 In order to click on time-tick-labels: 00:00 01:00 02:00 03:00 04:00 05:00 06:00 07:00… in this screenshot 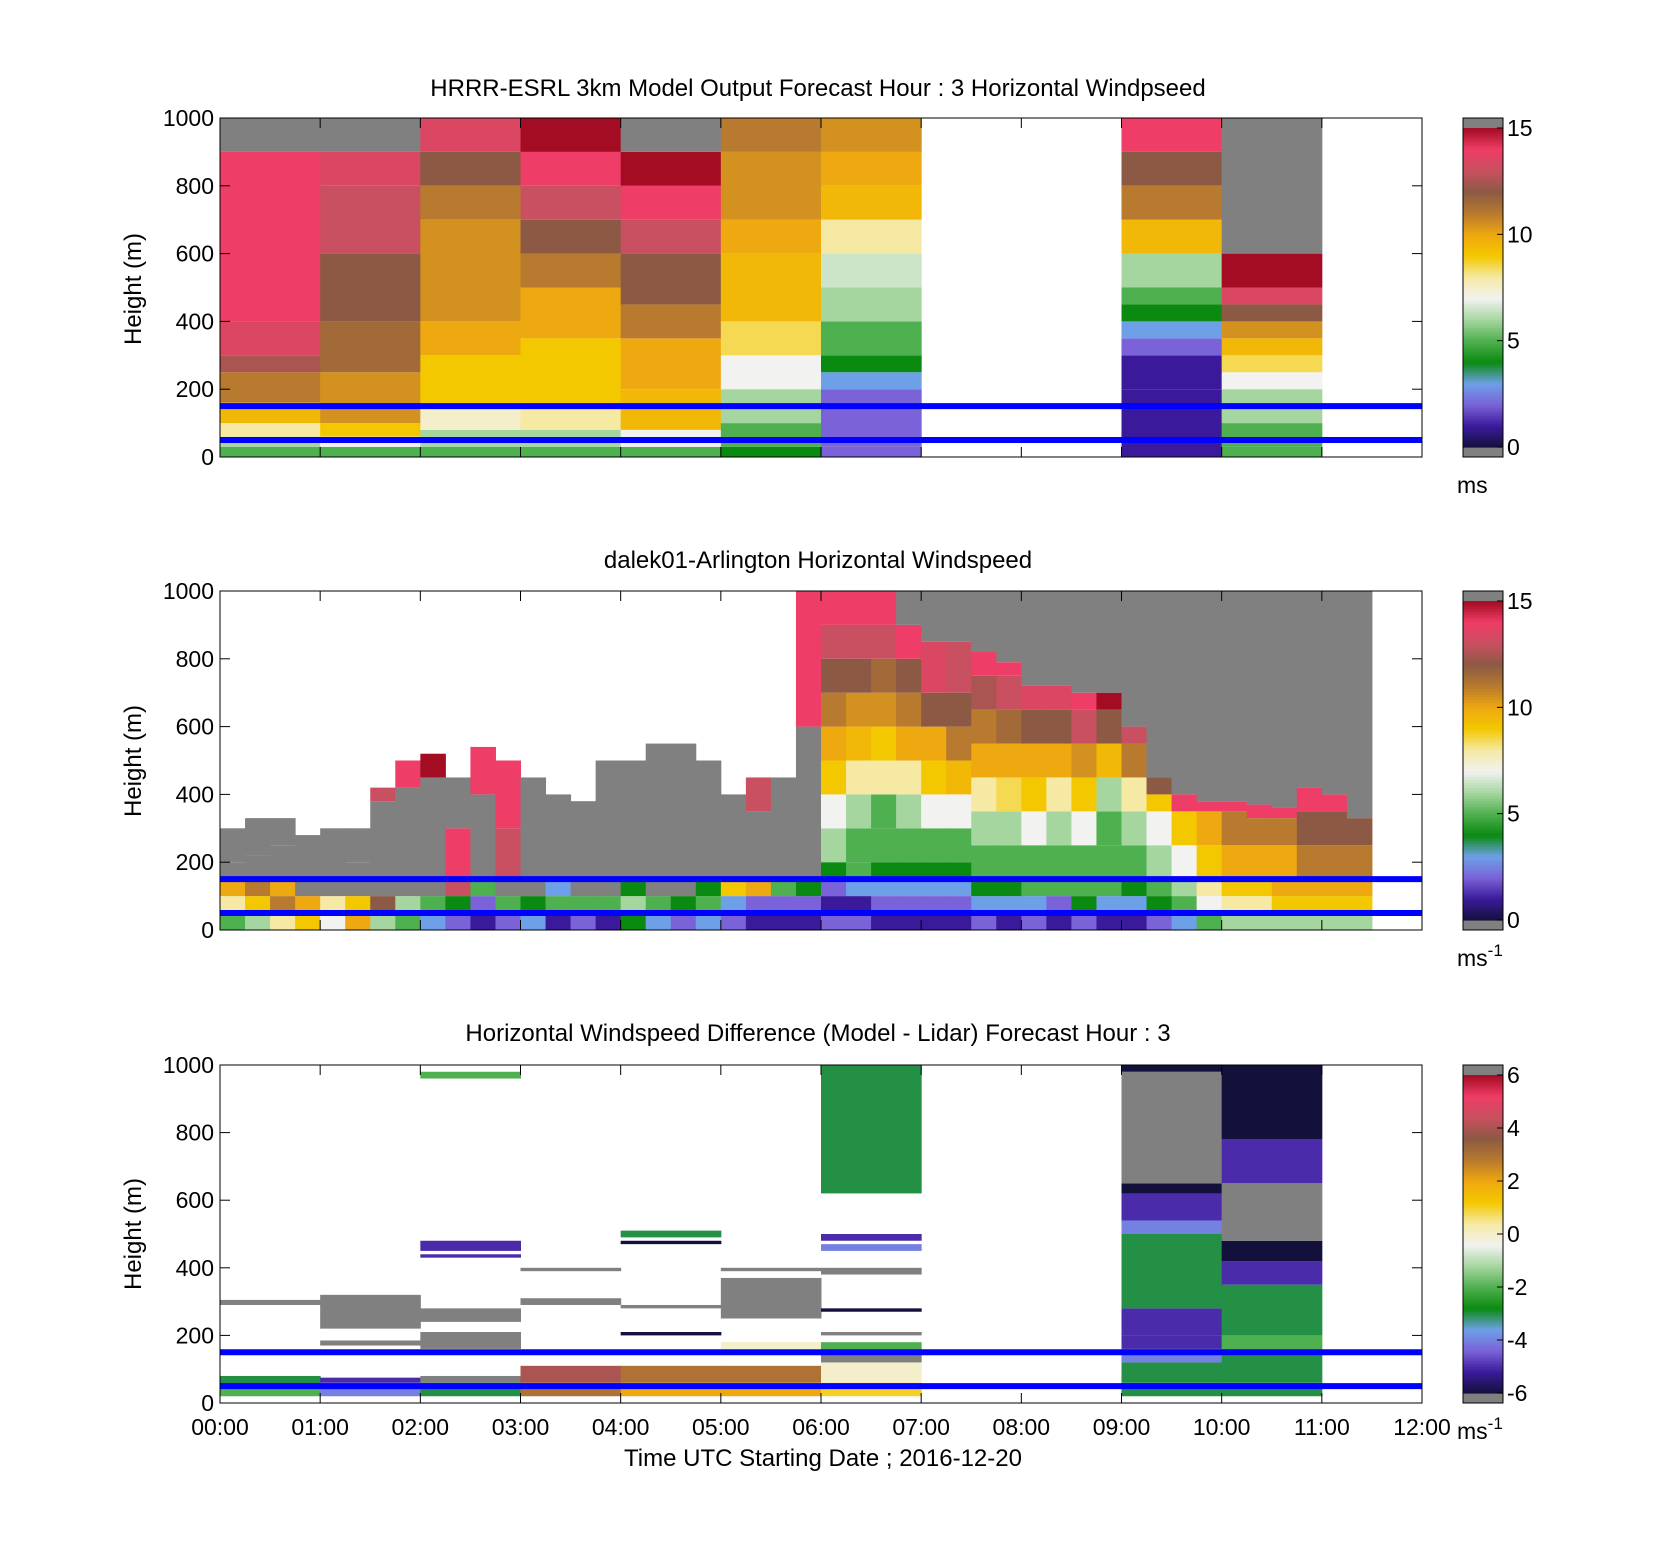, I will do `click(821, 1427)`.